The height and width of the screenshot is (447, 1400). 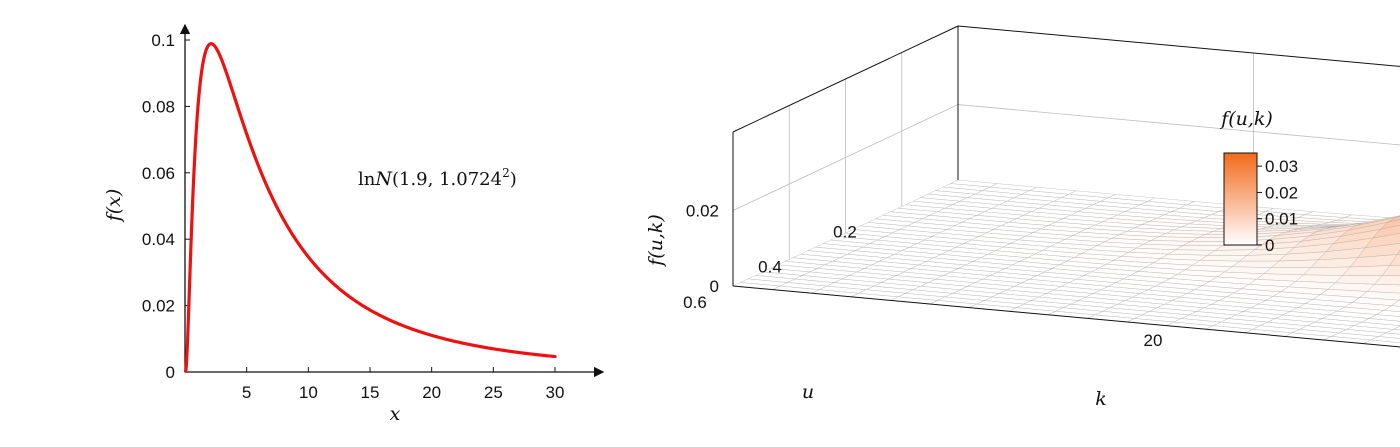 I want to click on colorbar-tick-label: 0.03, so click(x=1281, y=166).